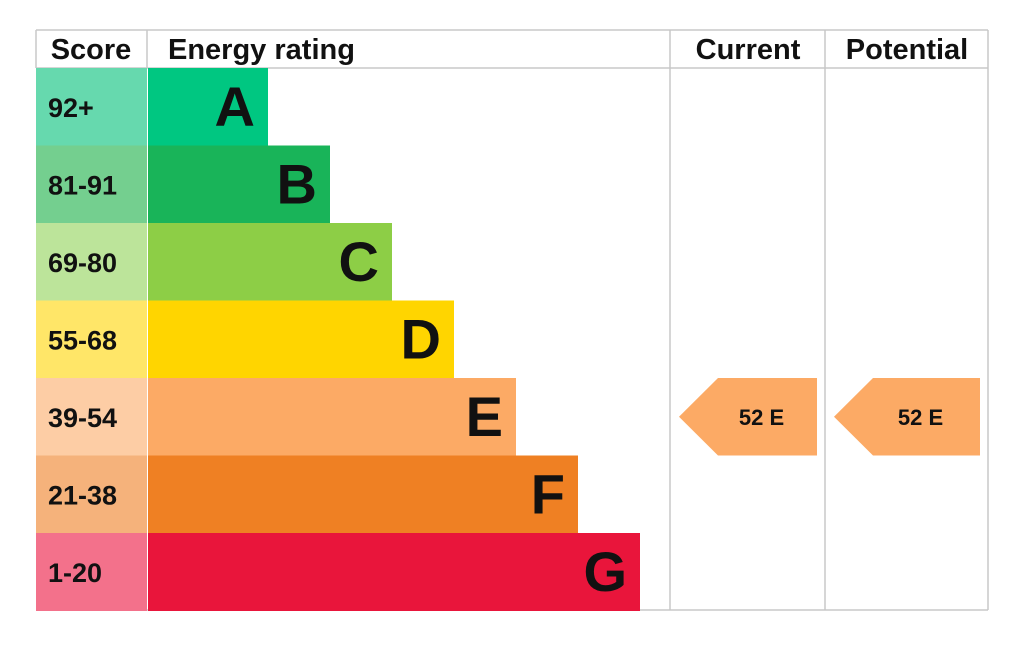  I want to click on band-bar-e, so click(332, 417).